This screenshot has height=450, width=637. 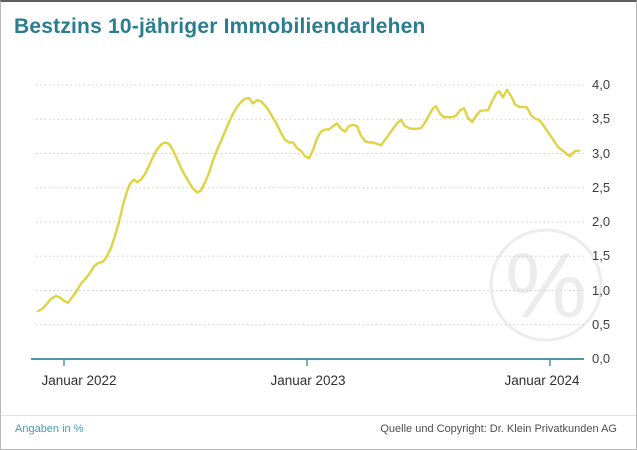 I want to click on y-tick-label: 2,0, so click(x=601, y=221).